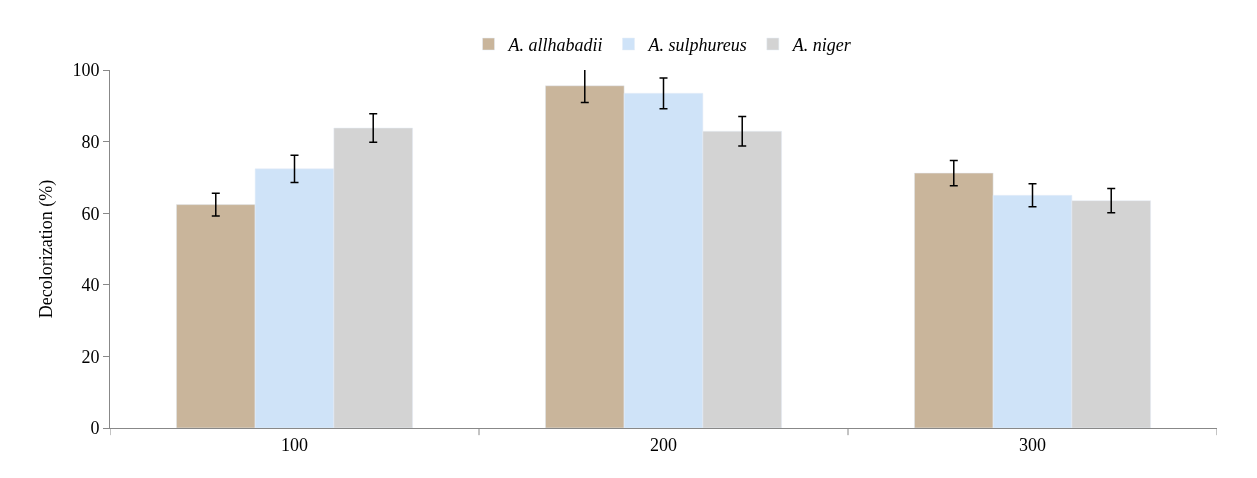 The image size is (1257, 478). What do you see at coordinates (90, 356) in the screenshot?
I see `y-tick-label: 20` at bounding box center [90, 356].